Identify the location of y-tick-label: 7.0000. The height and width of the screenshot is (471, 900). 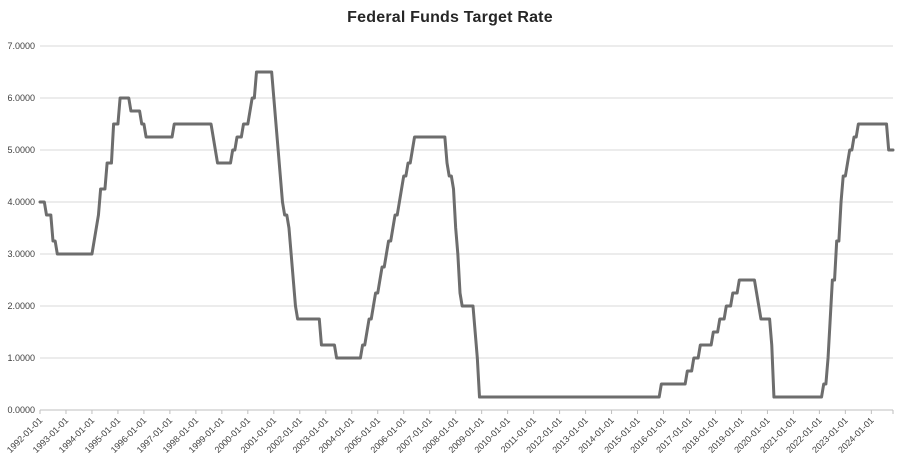
(21, 46).